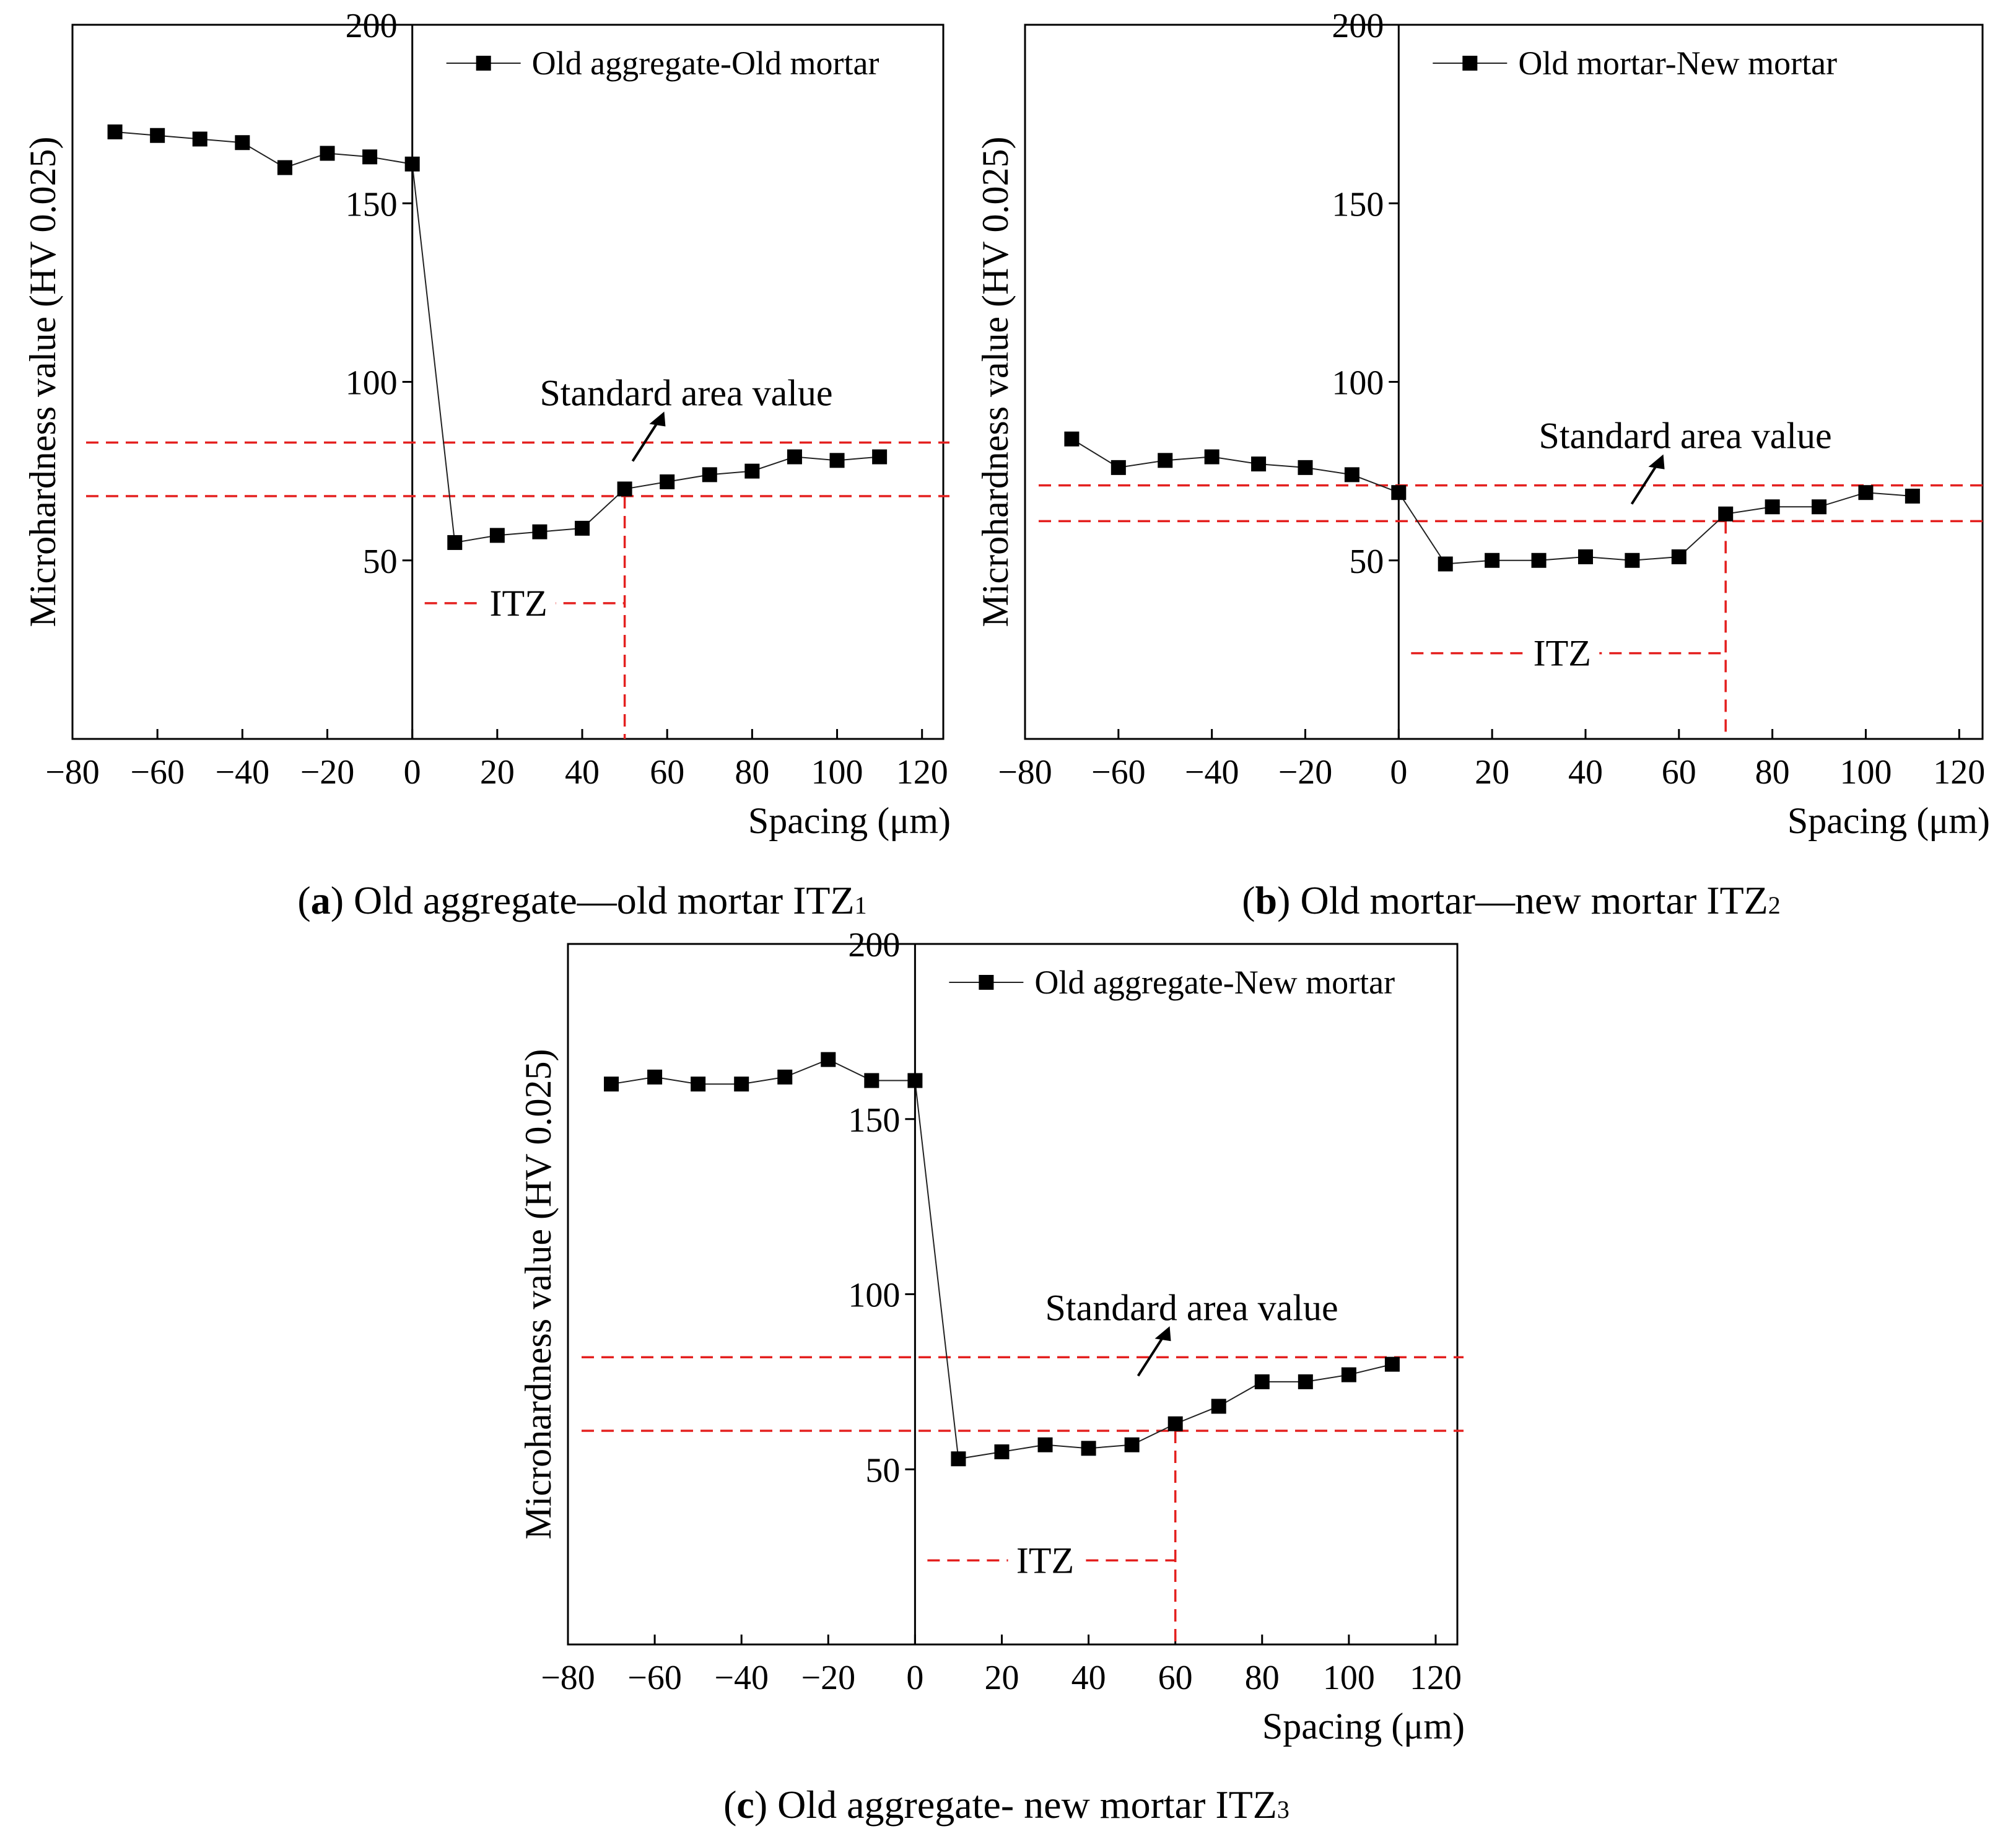 The width and height of the screenshot is (2016, 1834). I want to click on x-tick-label: −80, so click(568, 1678).